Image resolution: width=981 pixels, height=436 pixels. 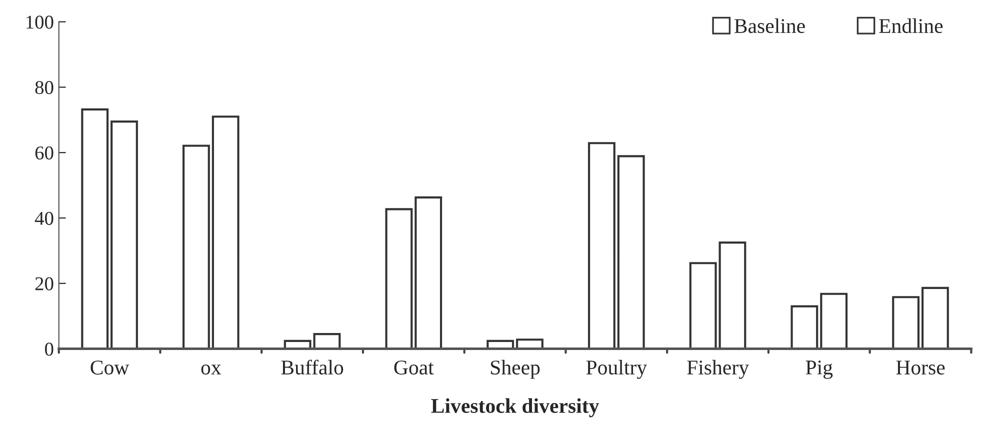 What do you see at coordinates (44, 153) in the screenshot?
I see `y-tick-label: 60` at bounding box center [44, 153].